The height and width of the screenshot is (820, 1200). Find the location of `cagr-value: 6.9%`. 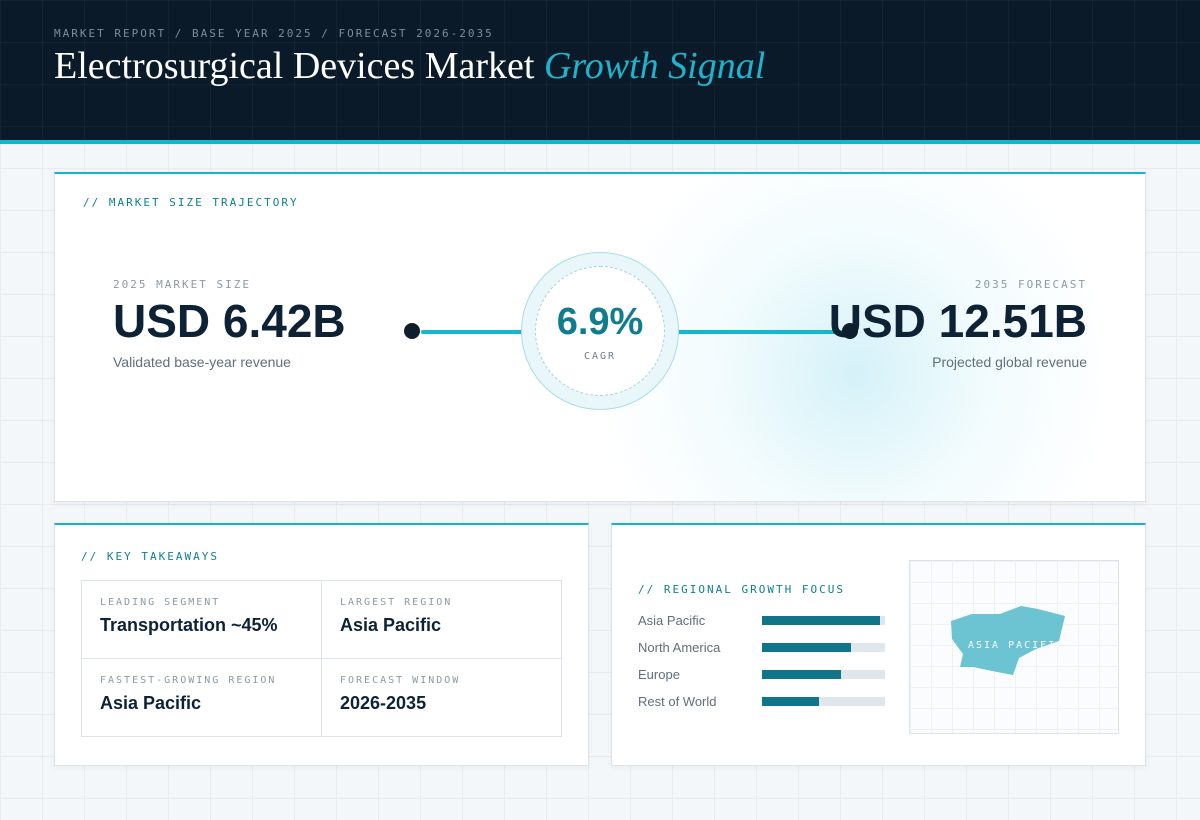

cagr-value: 6.9% is located at coordinates (600, 322).